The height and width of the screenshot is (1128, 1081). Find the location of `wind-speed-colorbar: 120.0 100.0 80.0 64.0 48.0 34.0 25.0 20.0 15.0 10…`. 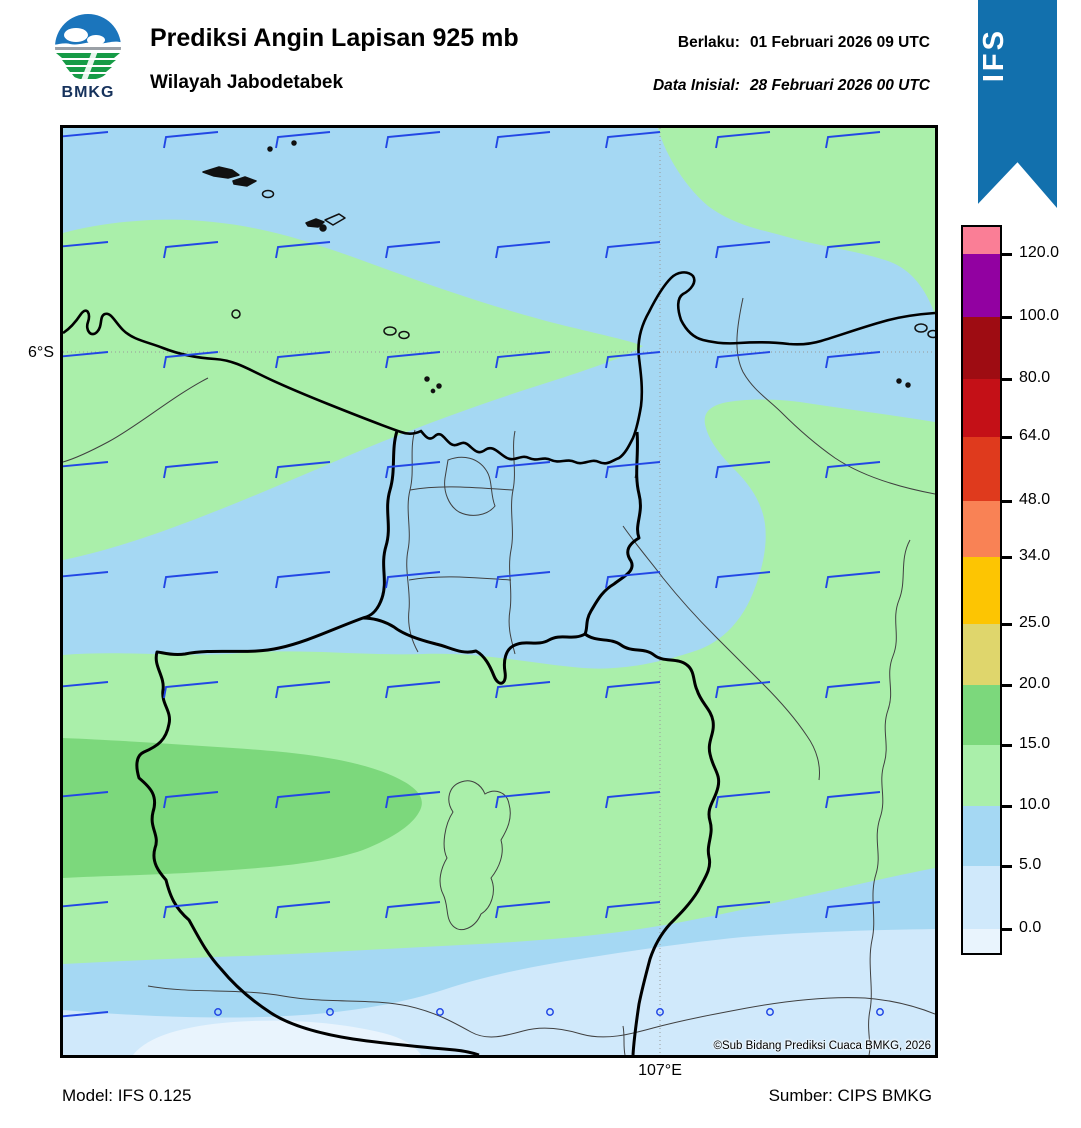

wind-speed-colorbar: 120.0 100.0 80.0 64.0 48.0 34.0 25.0 20.0 15.0 10… is located at coordinates (1010, 590).